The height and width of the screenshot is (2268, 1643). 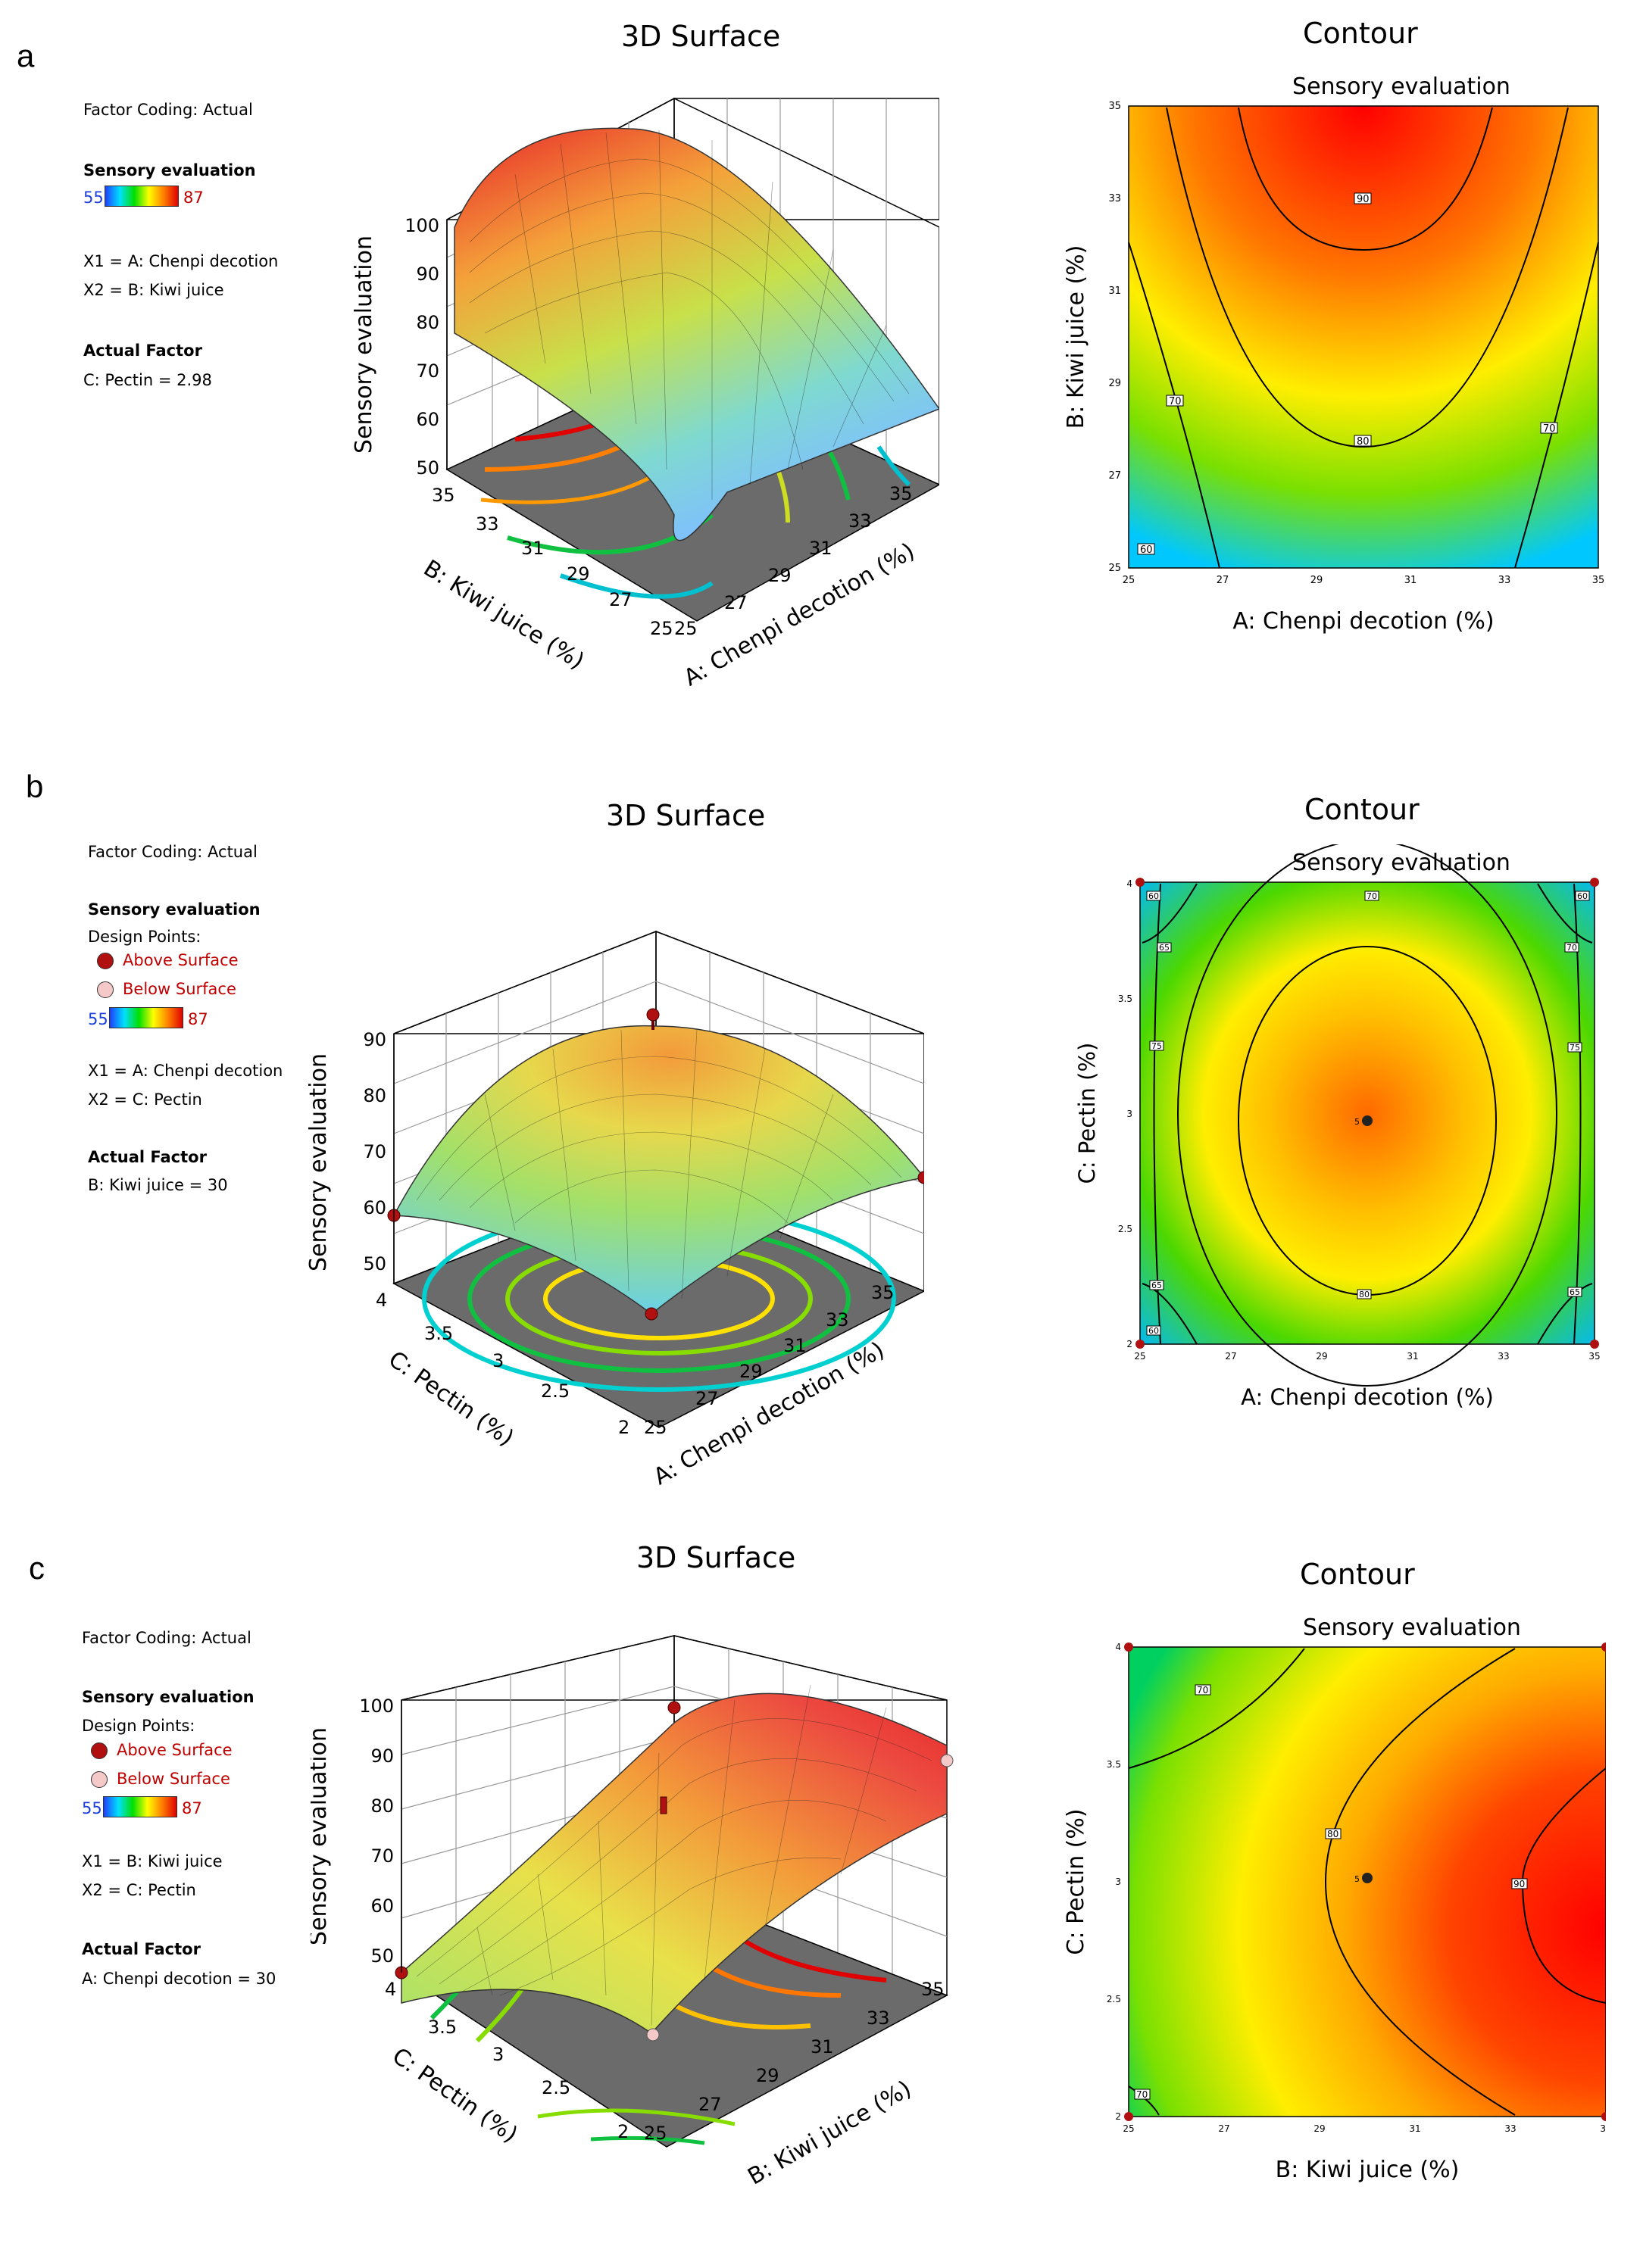 I want to click on contour-x-label: B: Kiwi juice (%), so click(x=1368, y=2170).